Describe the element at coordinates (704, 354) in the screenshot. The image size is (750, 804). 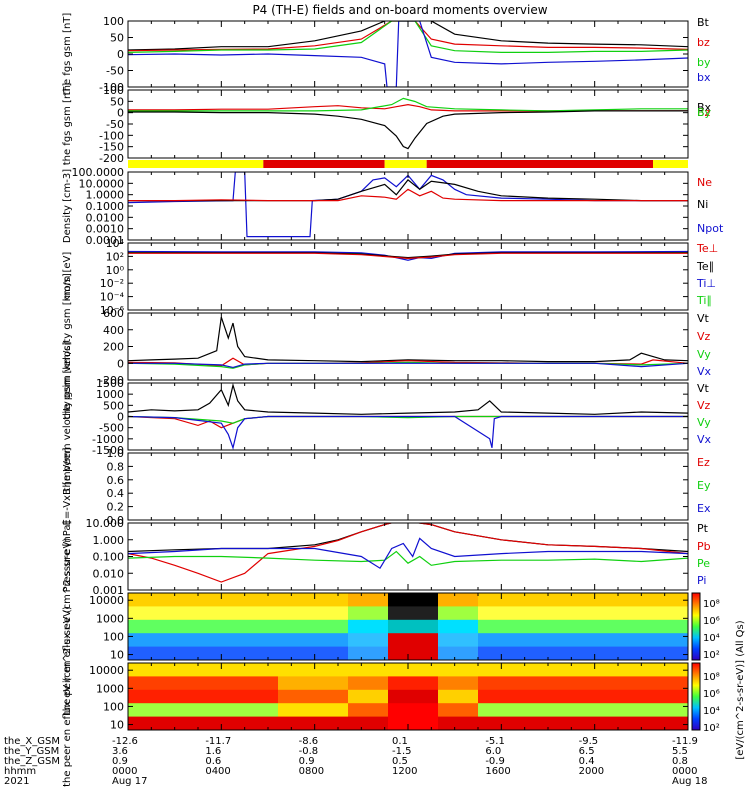
I see `legend-entry: Vy` at that location.